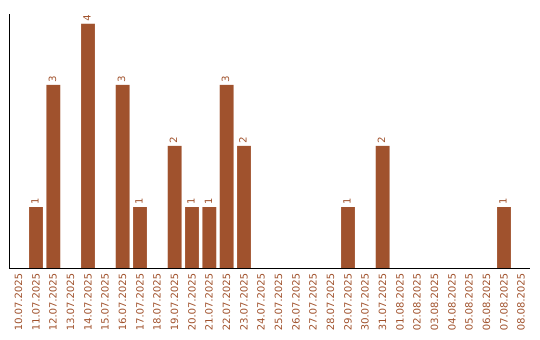  I want to click on x-tick-label: 27.07.2025, so click(314, 301).